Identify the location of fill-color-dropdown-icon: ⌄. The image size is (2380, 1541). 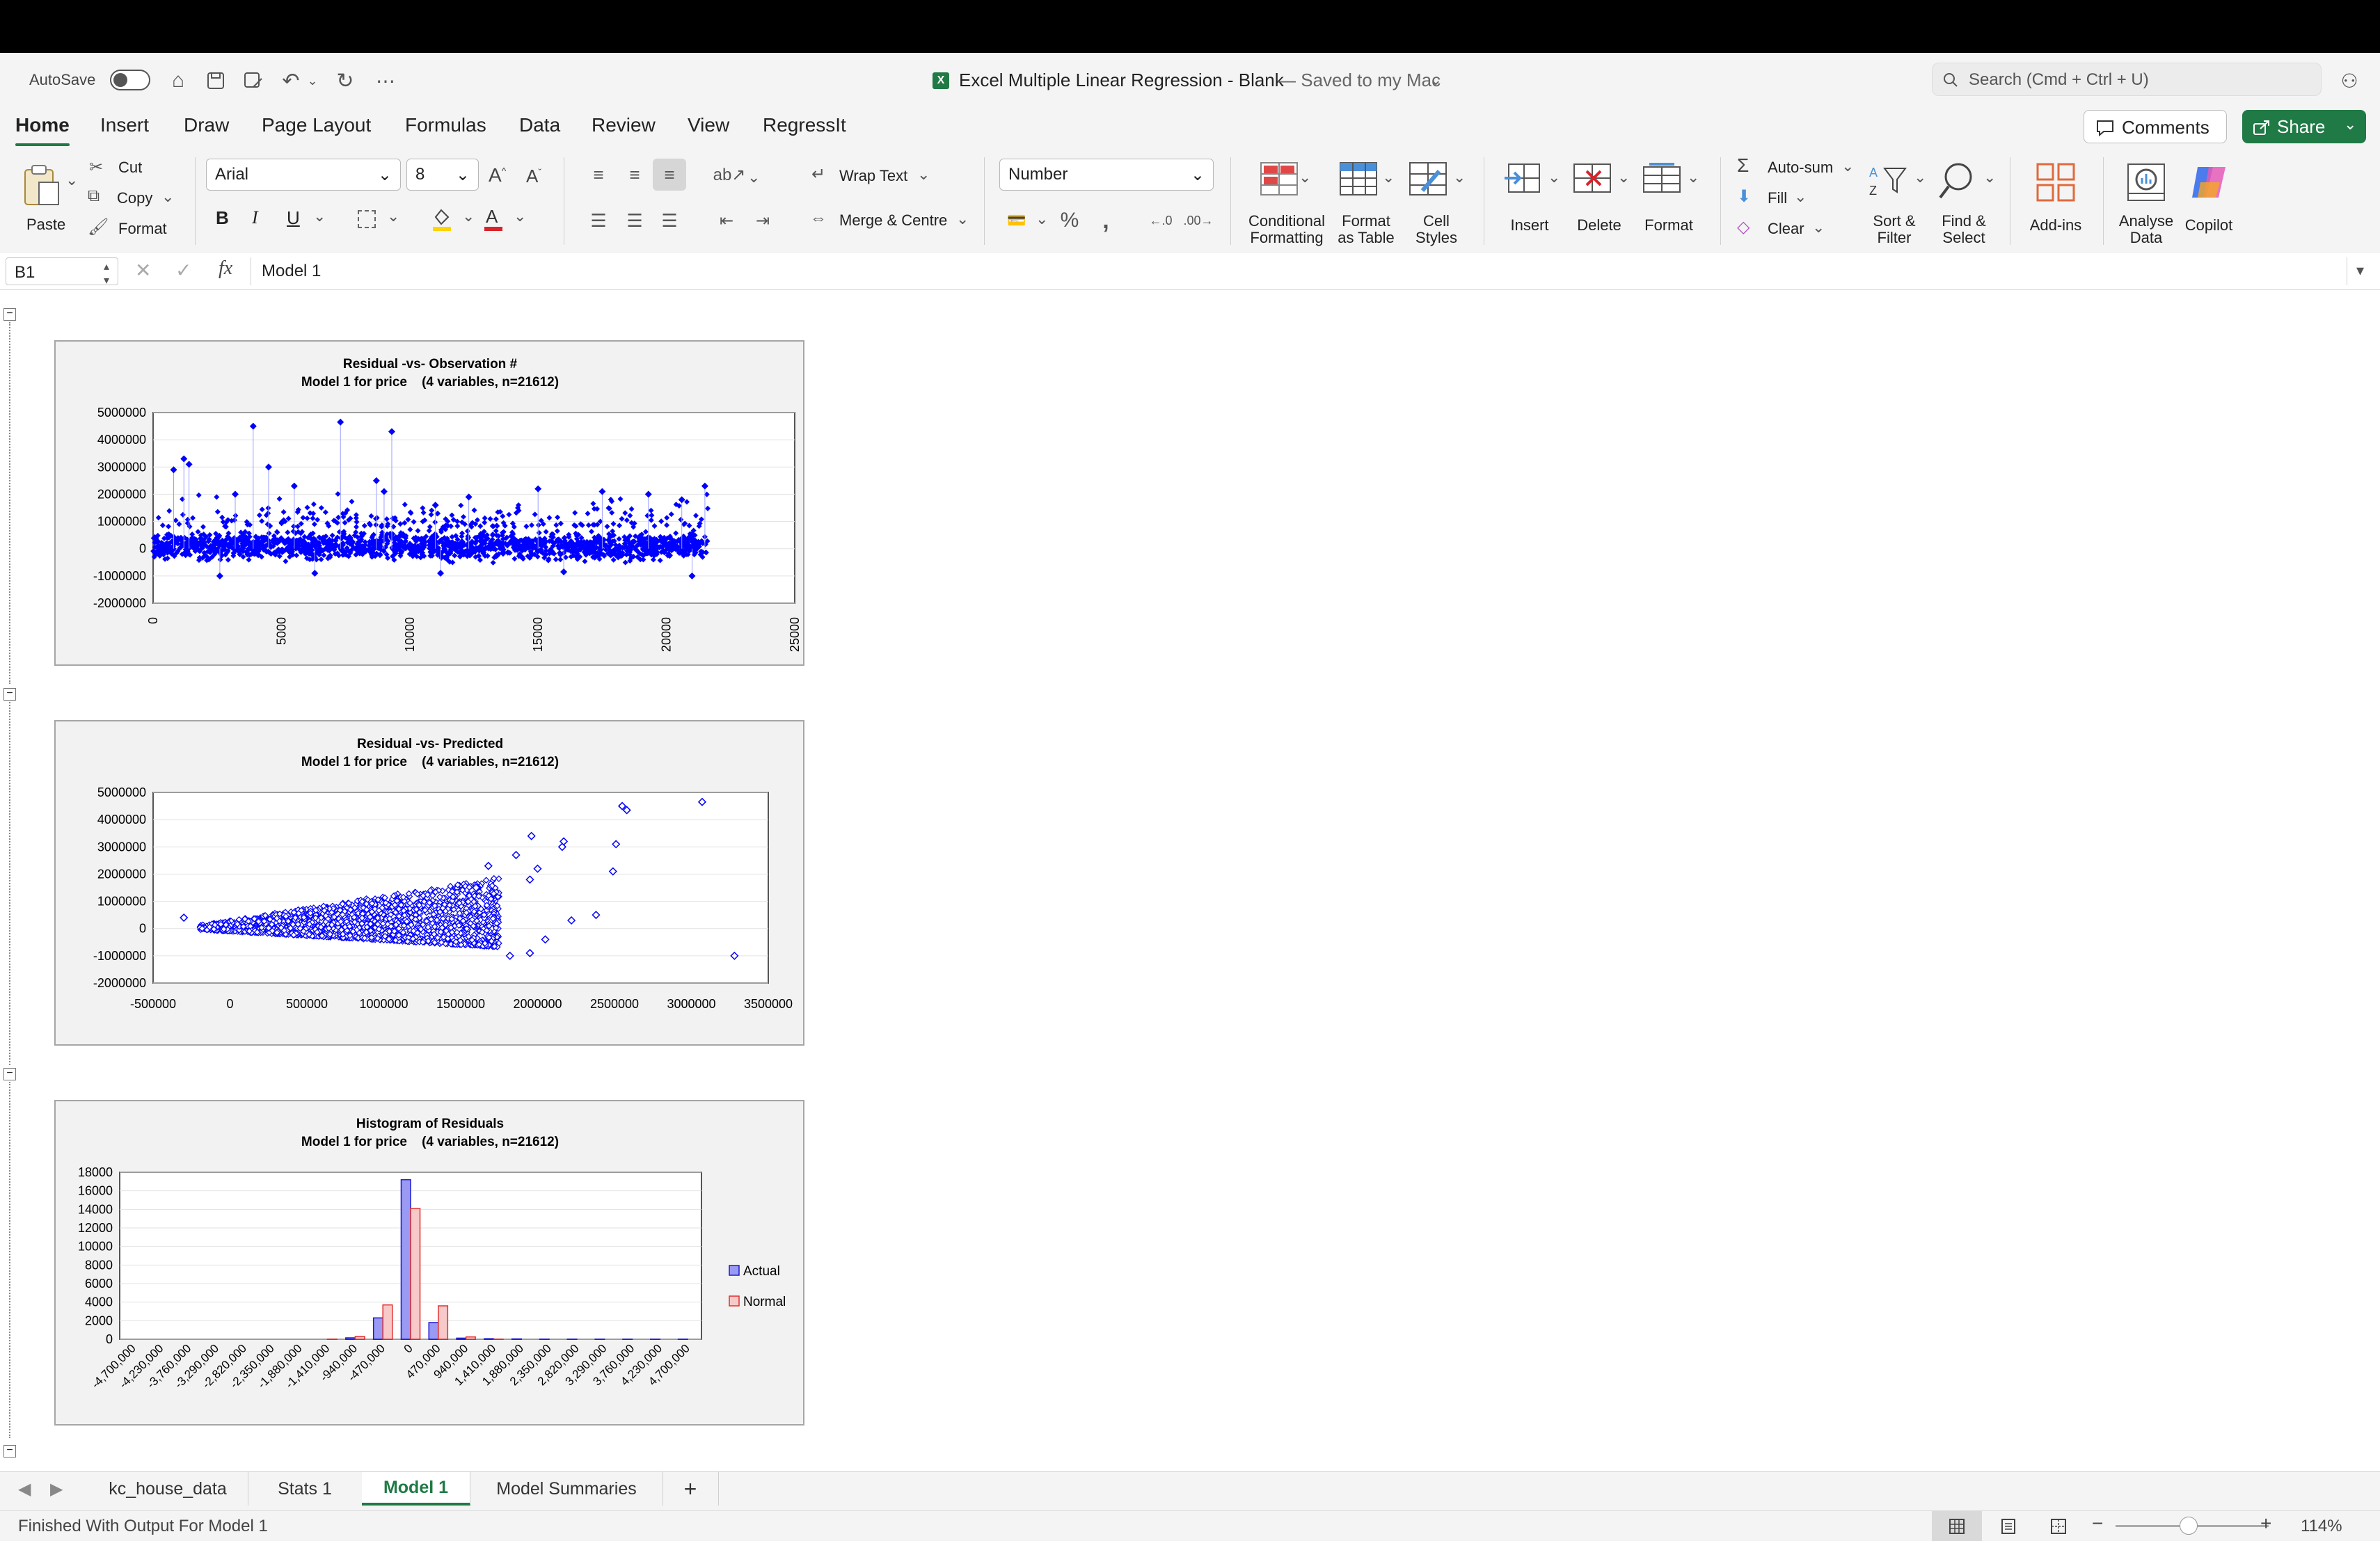
(468, 216).